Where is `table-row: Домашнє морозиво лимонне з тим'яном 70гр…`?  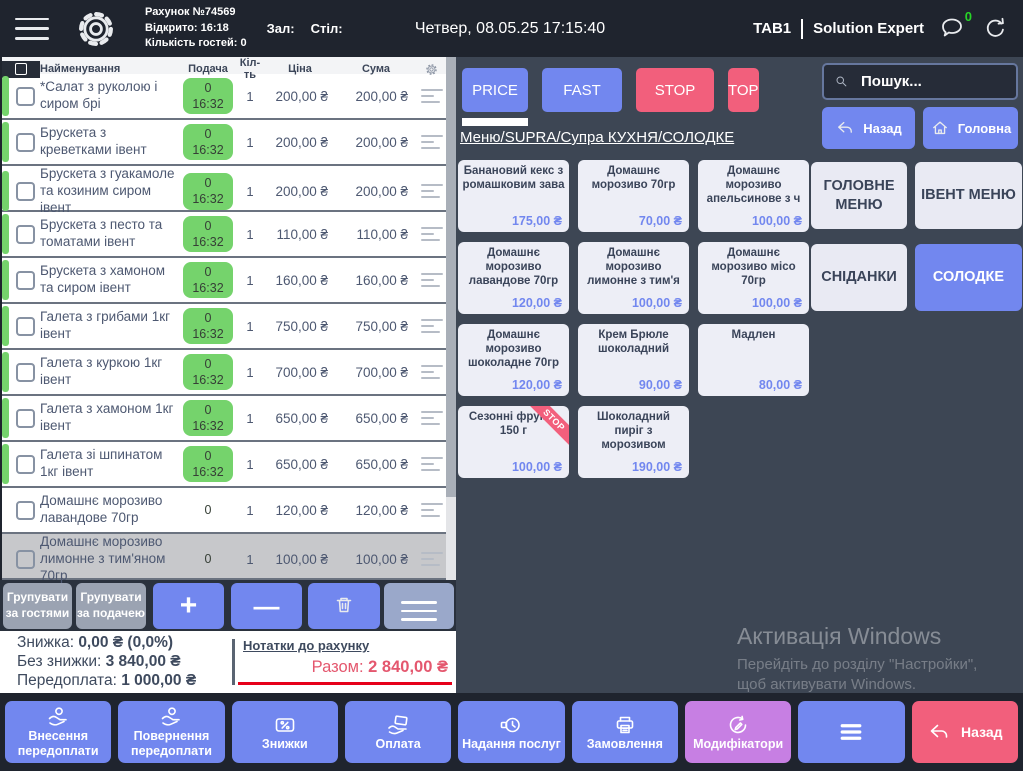 table-row: Домашнє морозиво лимонне з тим'яном 70гр… is located at coordinates (225, 558).